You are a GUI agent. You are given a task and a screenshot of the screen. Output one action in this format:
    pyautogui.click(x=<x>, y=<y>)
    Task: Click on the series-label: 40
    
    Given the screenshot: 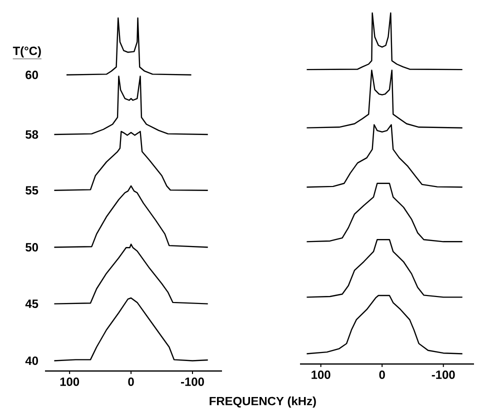 What is the action you would take?
    pyautogui.click(x=31, y=360)
    